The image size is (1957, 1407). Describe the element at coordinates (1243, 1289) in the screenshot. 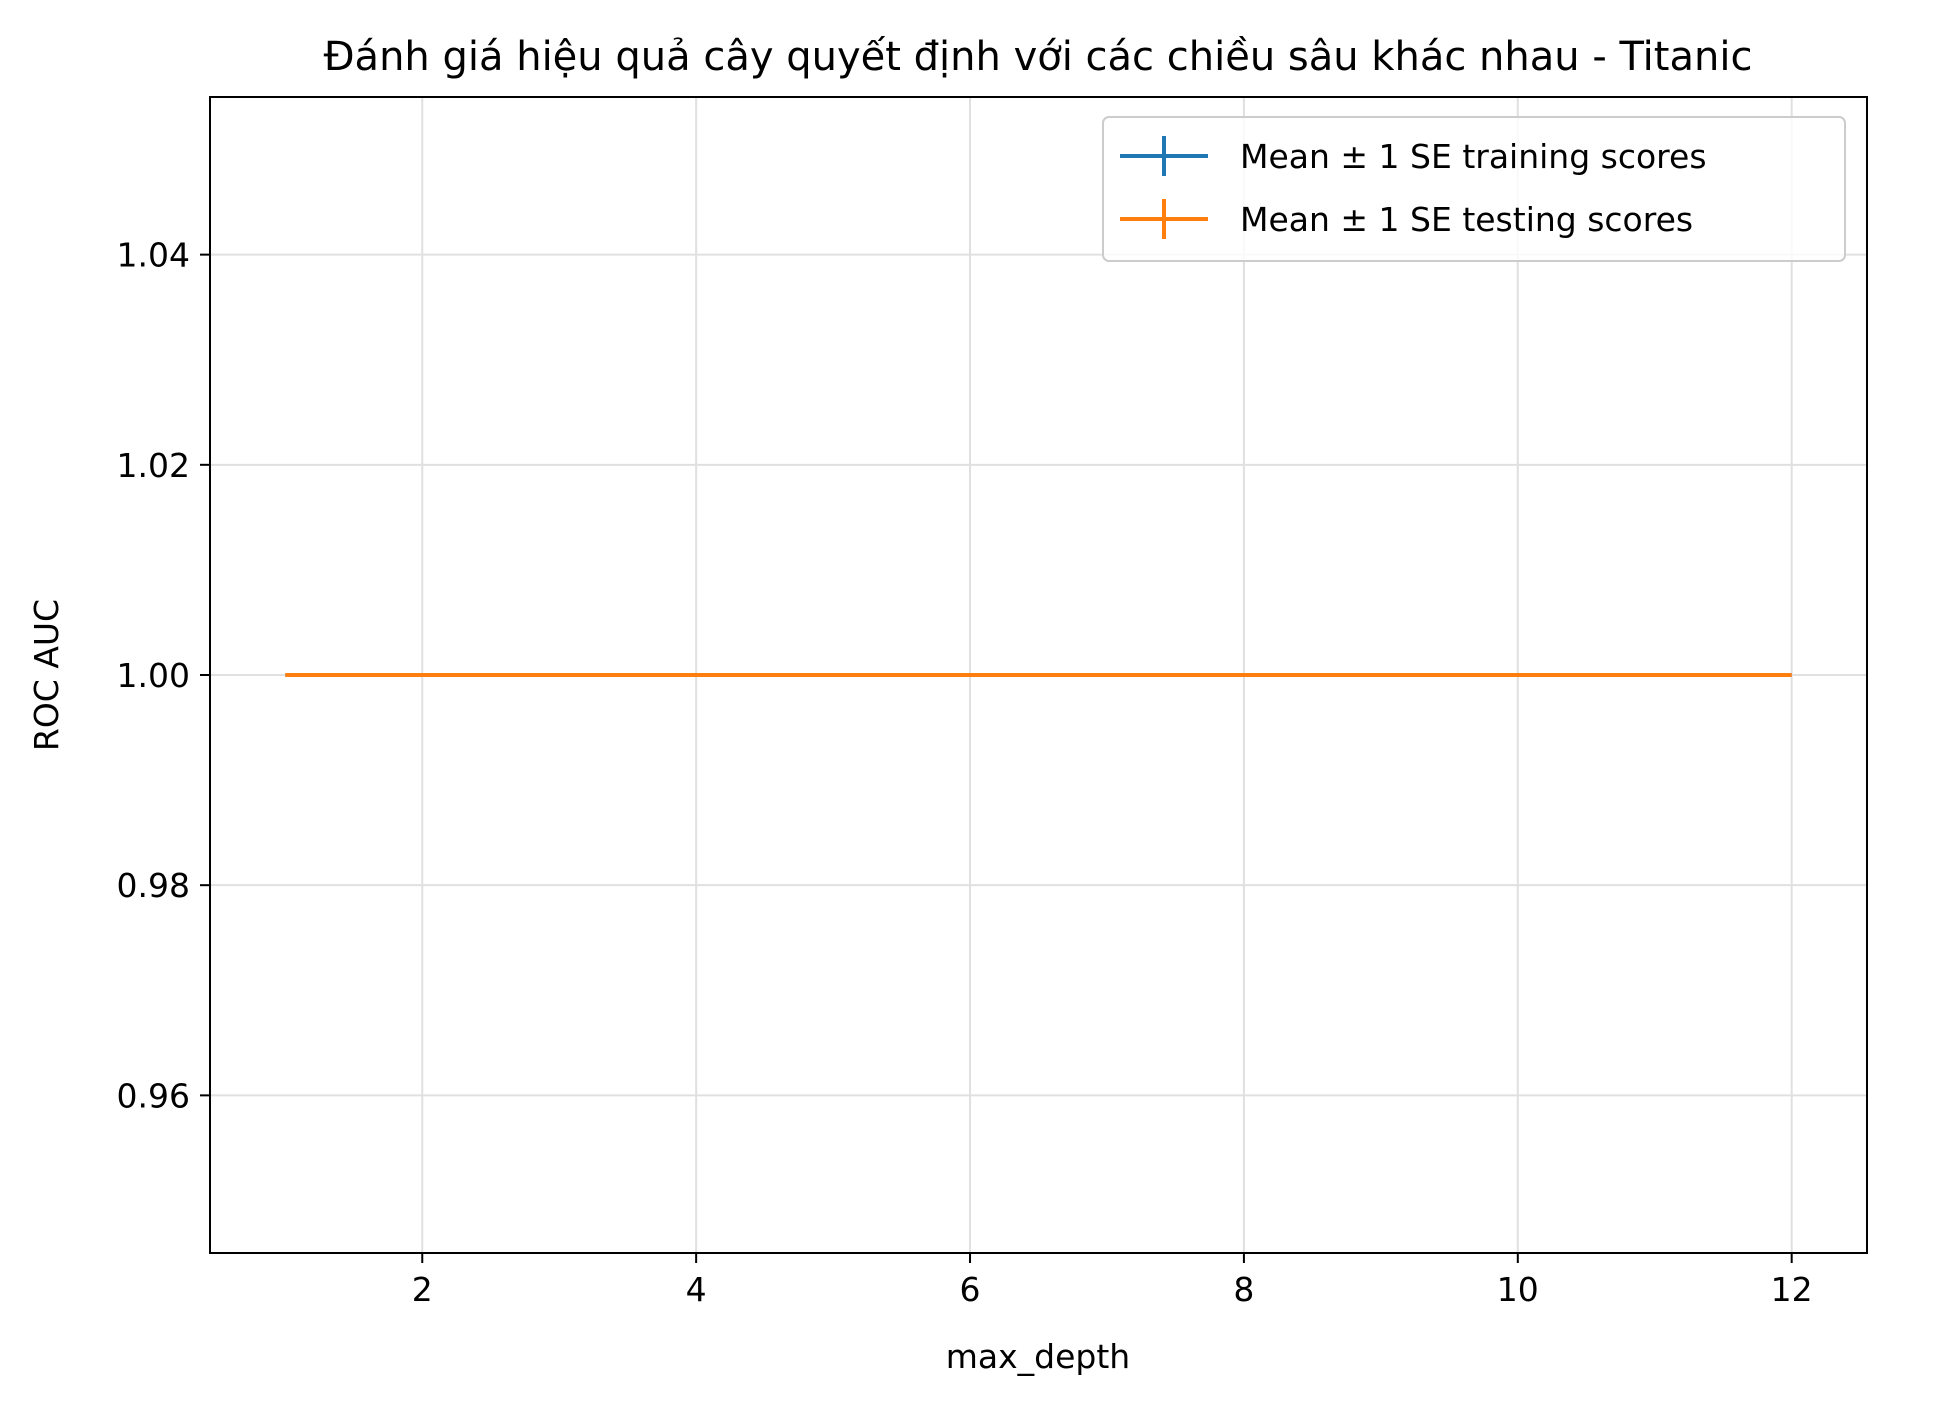

I see `x-tick-label: 8` at that location.